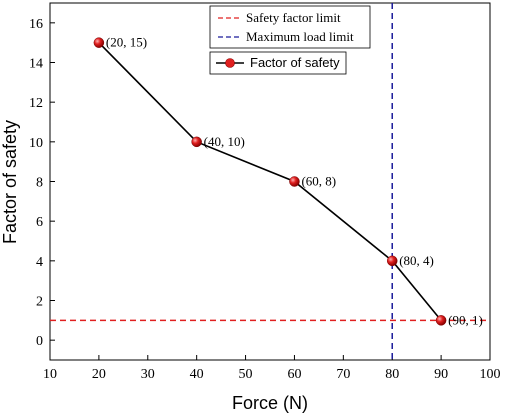 This screenshot has width=505, height=416. Describe the element at coordinates (230, 63) in the screenshot. I see `legend-swatch-factor-of-safety-marker` at that location.